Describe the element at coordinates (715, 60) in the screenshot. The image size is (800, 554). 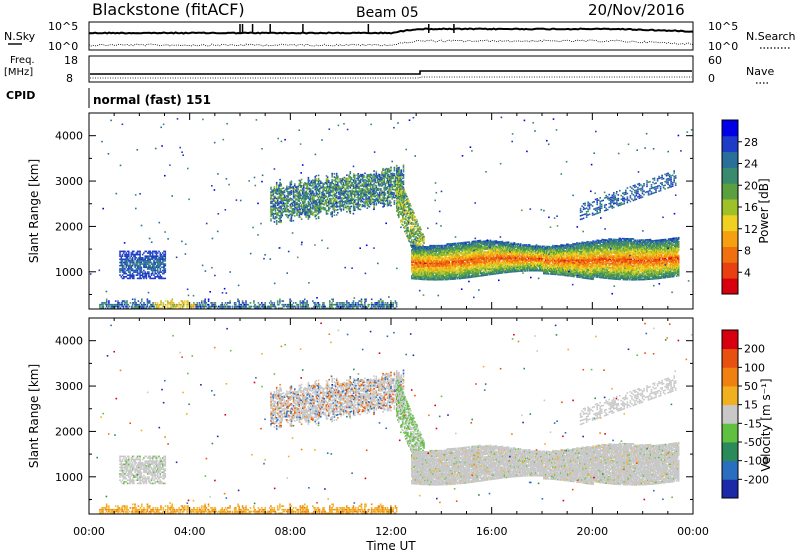
I see `nave-tick-high: 60` at that location.